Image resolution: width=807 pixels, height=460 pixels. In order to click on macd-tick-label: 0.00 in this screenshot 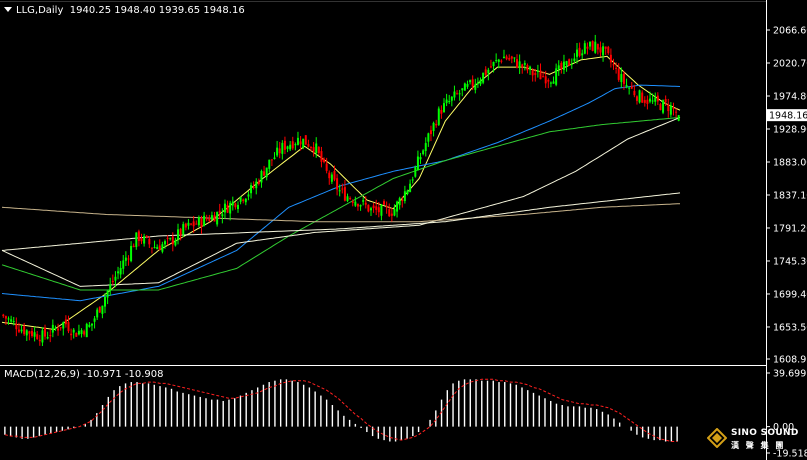, I will do `click(783, 427)`.